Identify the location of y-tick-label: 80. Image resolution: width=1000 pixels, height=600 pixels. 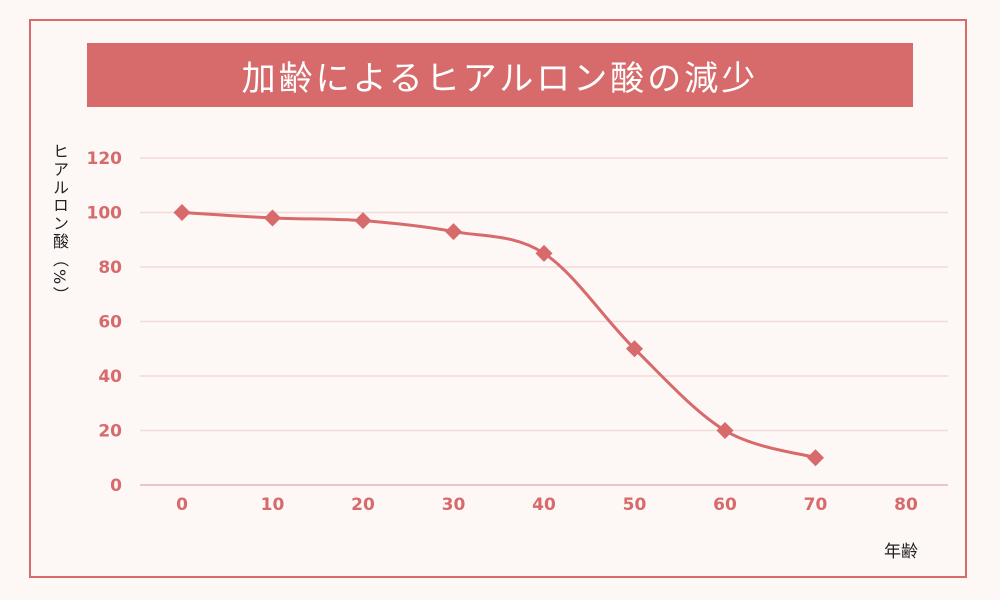
(110, 268).